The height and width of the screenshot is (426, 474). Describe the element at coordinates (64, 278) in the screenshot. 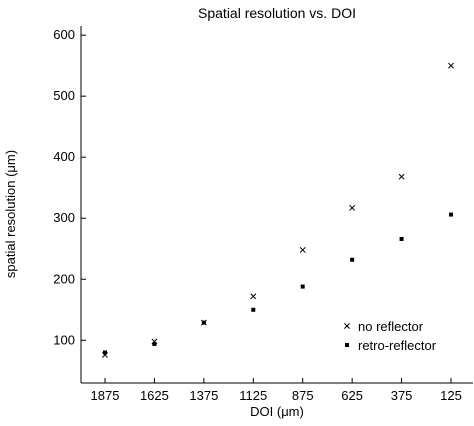

I see `y-tick-label: 200` at that location.